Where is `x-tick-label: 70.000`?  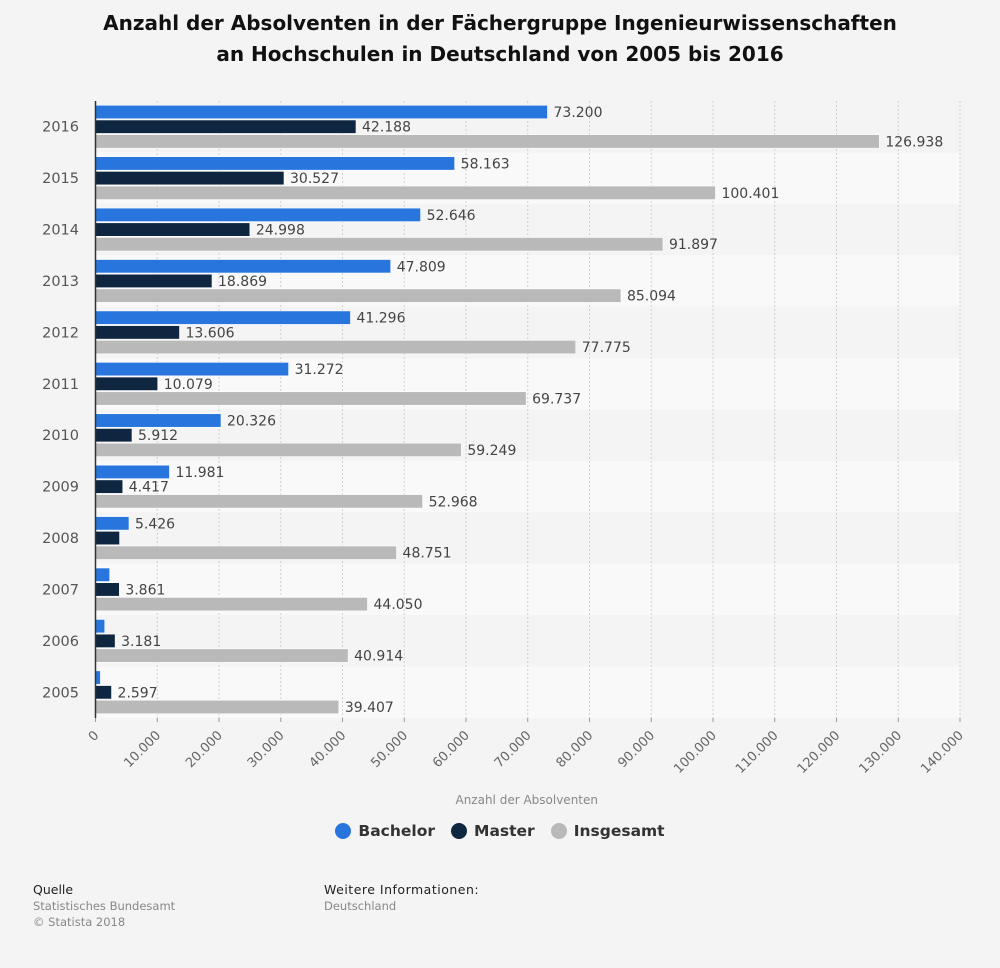 x-tick-label: 70.000 is located at coordinates (513, 749).